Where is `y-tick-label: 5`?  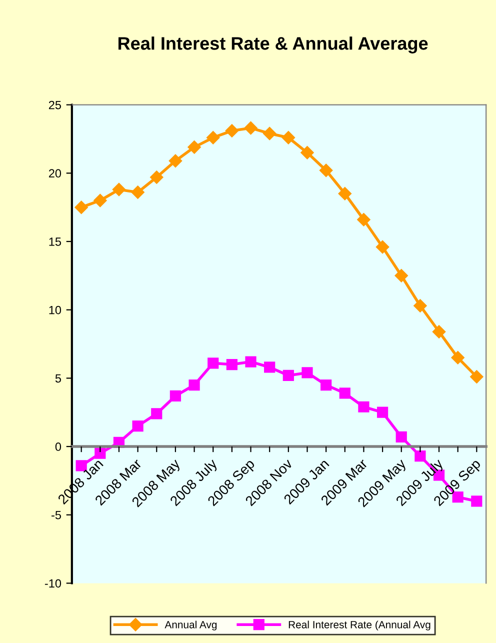 y-tick-label: 5 is located at coordinates (58, 378).